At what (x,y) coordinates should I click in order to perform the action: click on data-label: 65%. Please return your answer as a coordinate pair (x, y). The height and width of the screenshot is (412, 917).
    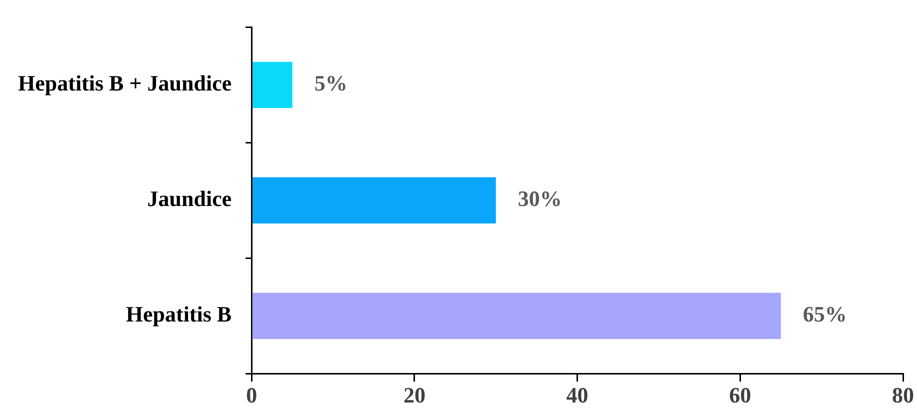
    Looking at the image, I should click on (824, 314).